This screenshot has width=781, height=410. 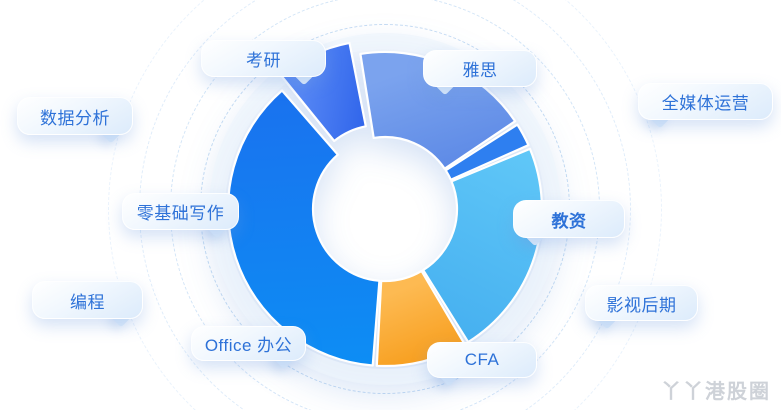 I want to click on pill-label: 数据分析, so click(x=75, y=118).